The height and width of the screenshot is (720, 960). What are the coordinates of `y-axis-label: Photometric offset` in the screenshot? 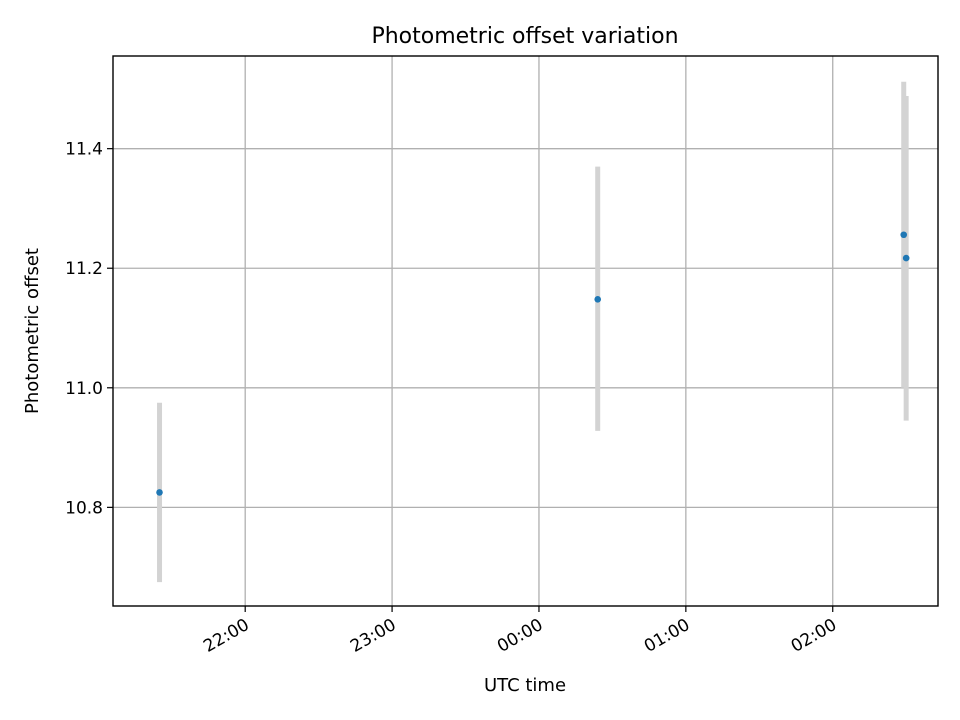 It's located at (32, 331).